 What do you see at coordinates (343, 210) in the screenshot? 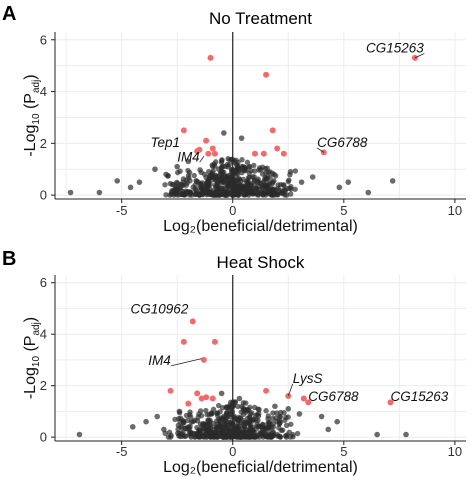
I see `x-tick-label: 5` at bounding box center [343, 210].